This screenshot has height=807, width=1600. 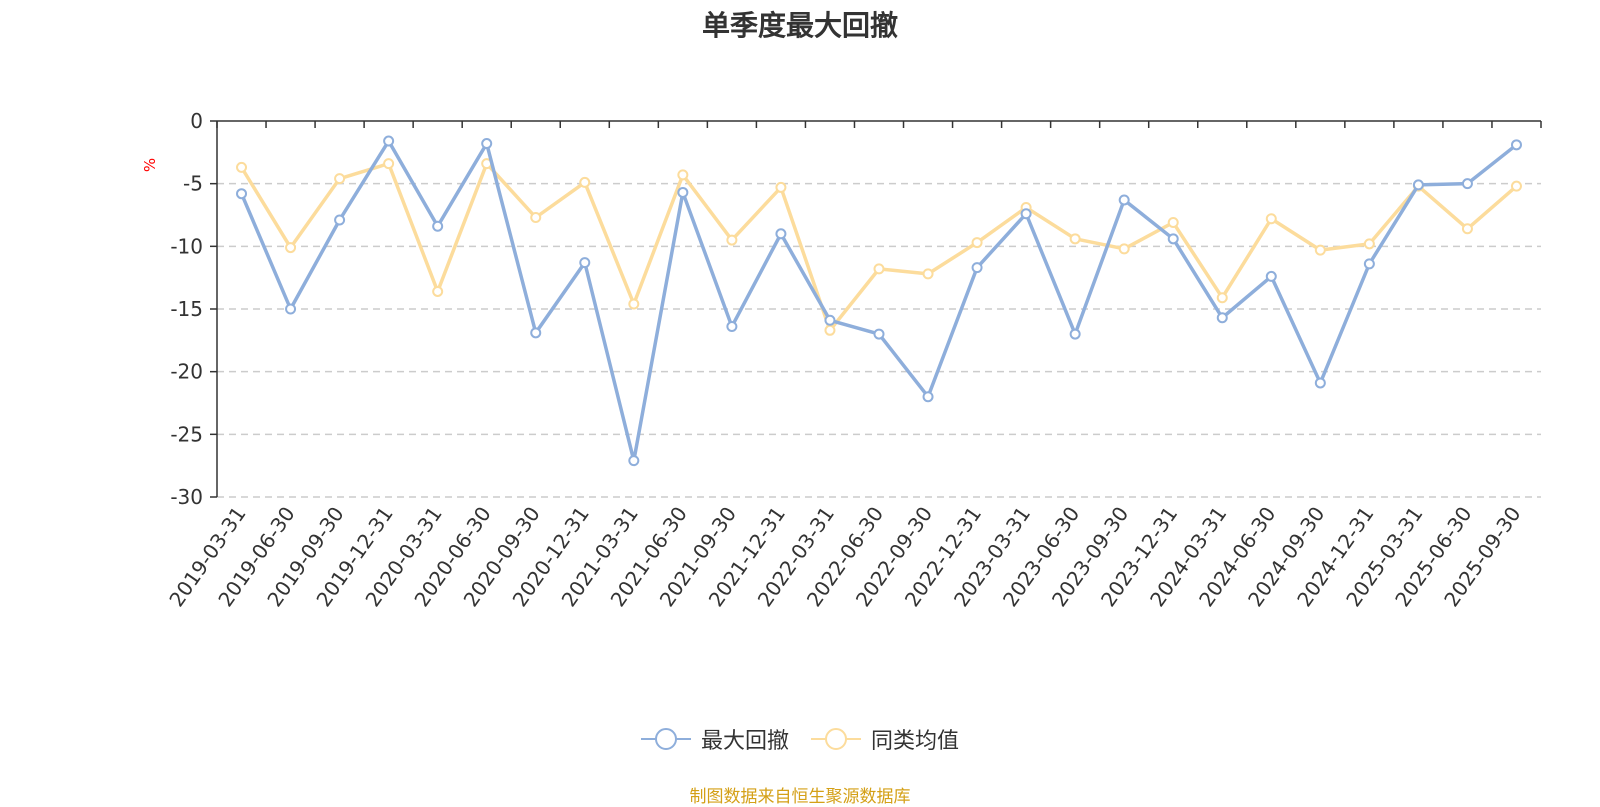 What do you see at coordinates (186, 246) in the screenshot?
I see `y-tick-label: -10` at bounding box center [186, 246].